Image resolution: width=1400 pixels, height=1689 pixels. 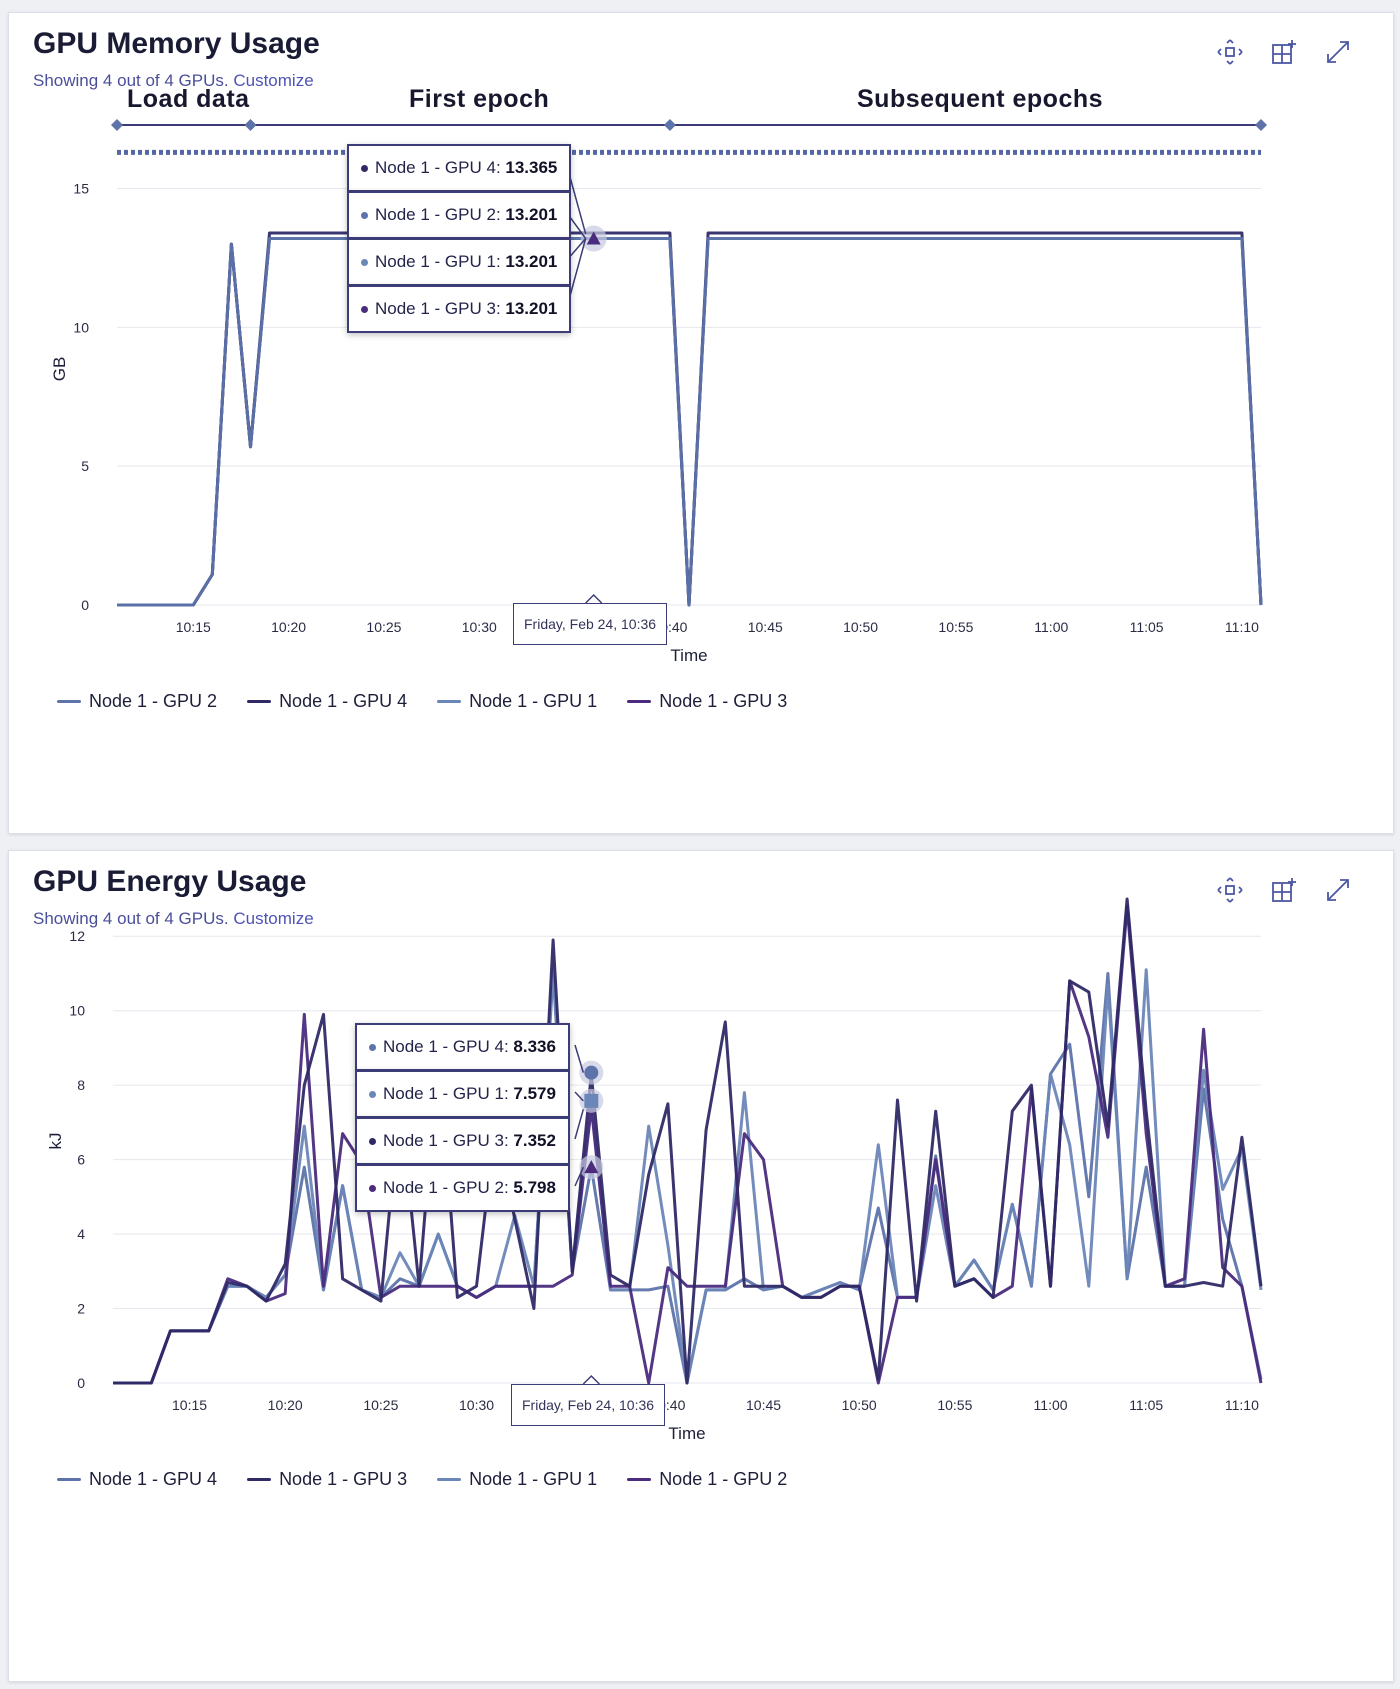 I want to click on tooltip-label: Node 1 - GPU 4:, so click(x=440, y=167).